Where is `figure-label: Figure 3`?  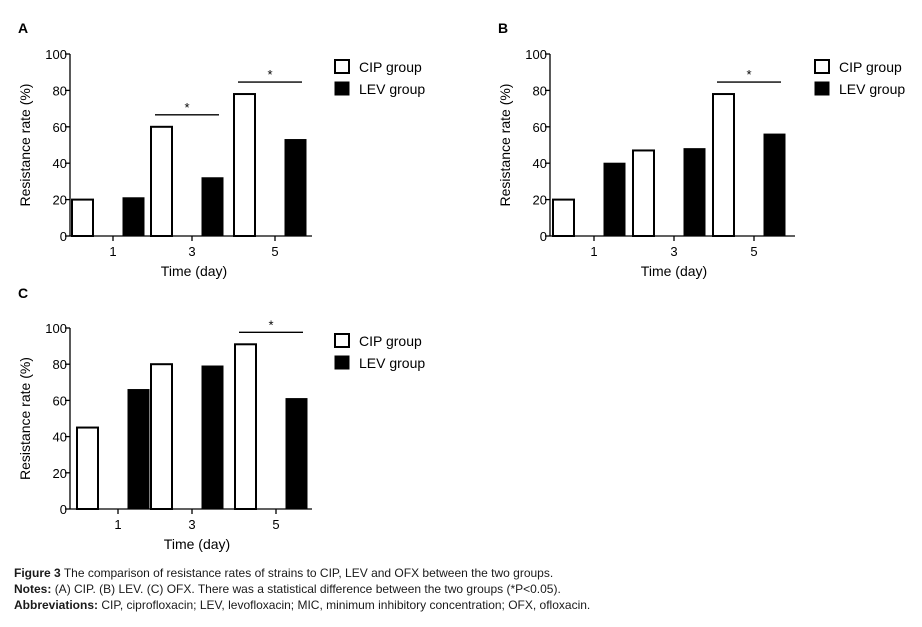
figure-label: Figure 3 is located at coordinates (37, 573).